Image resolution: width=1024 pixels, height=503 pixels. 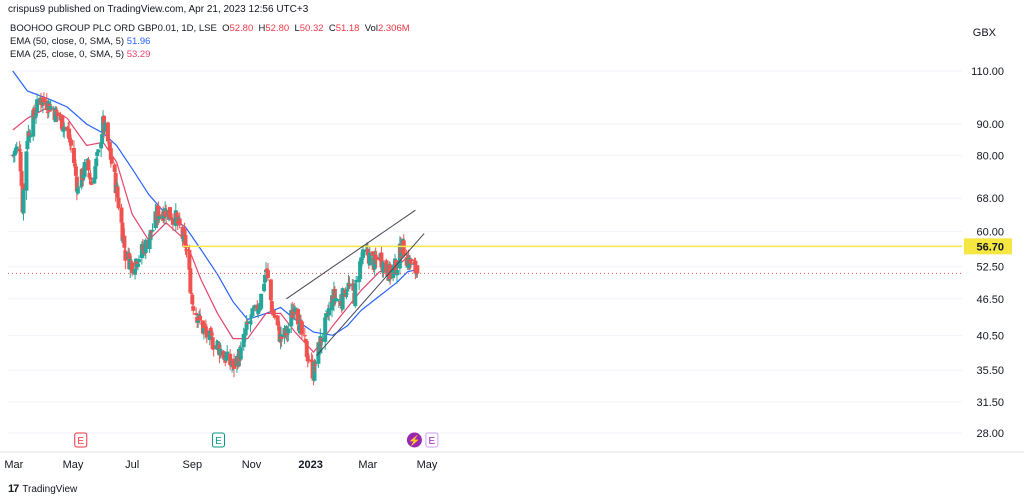 What do you see at coordinates (138, 41) in the screenshot?
I see `ema50-value: 51.96` at bounding box center [138, 41].